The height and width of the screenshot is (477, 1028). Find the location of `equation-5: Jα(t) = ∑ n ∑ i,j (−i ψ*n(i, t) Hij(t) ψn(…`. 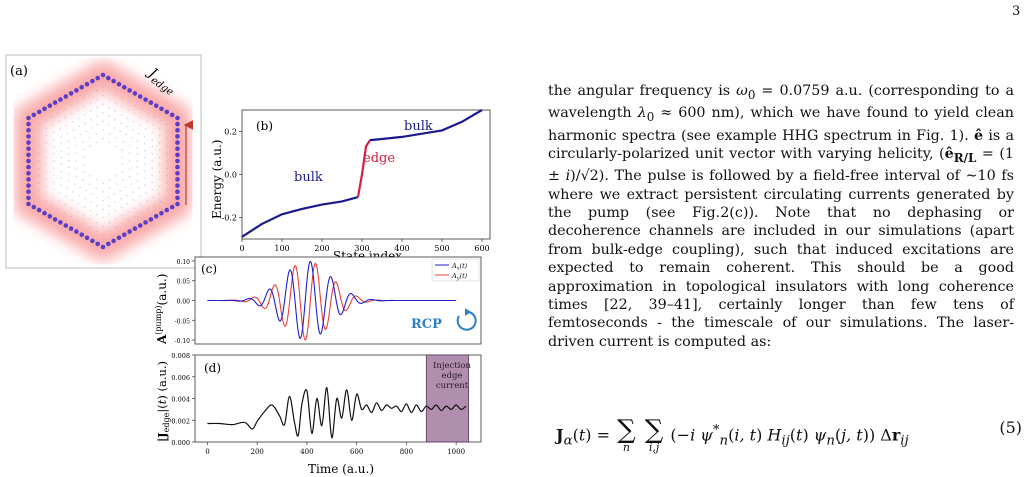

equation-5: Jα(t) = ∑ n ∑ i,j (−i ψ*n(i, t) Hij(t) ψn(… is located at coordinates (789, 435).